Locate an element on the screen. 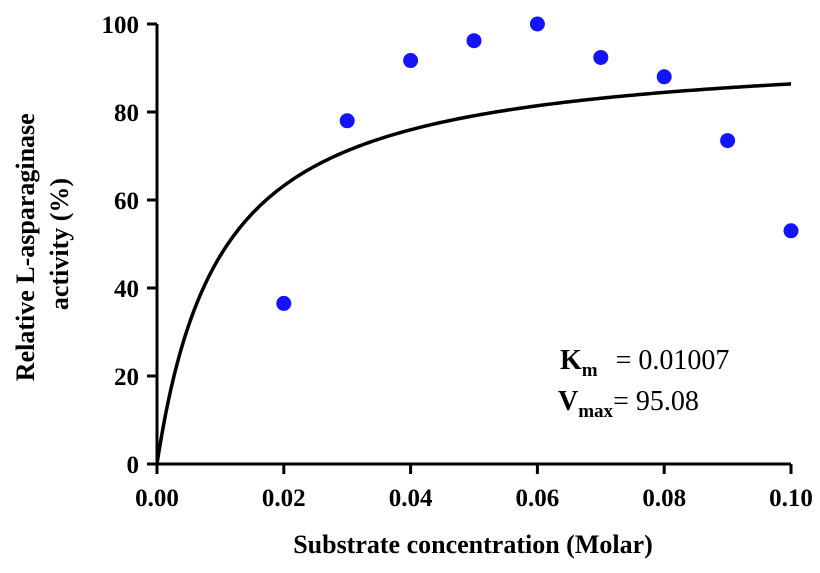 The width and height of the screenshot is (820, 573). x-tick-label: 0.08 is located at coordinates (664, 498).